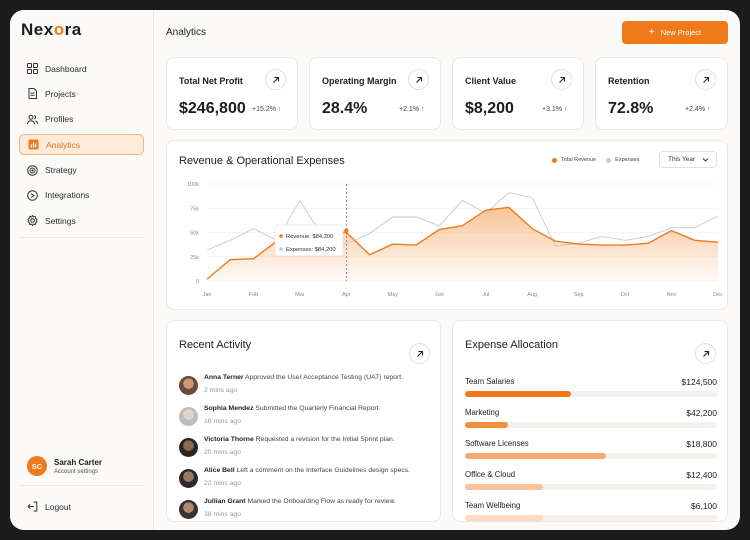  What do you see at coordinates (76, 471) in the screenshot?
I see `account-settings-link: Account settings` at bounding box center [76, 471].